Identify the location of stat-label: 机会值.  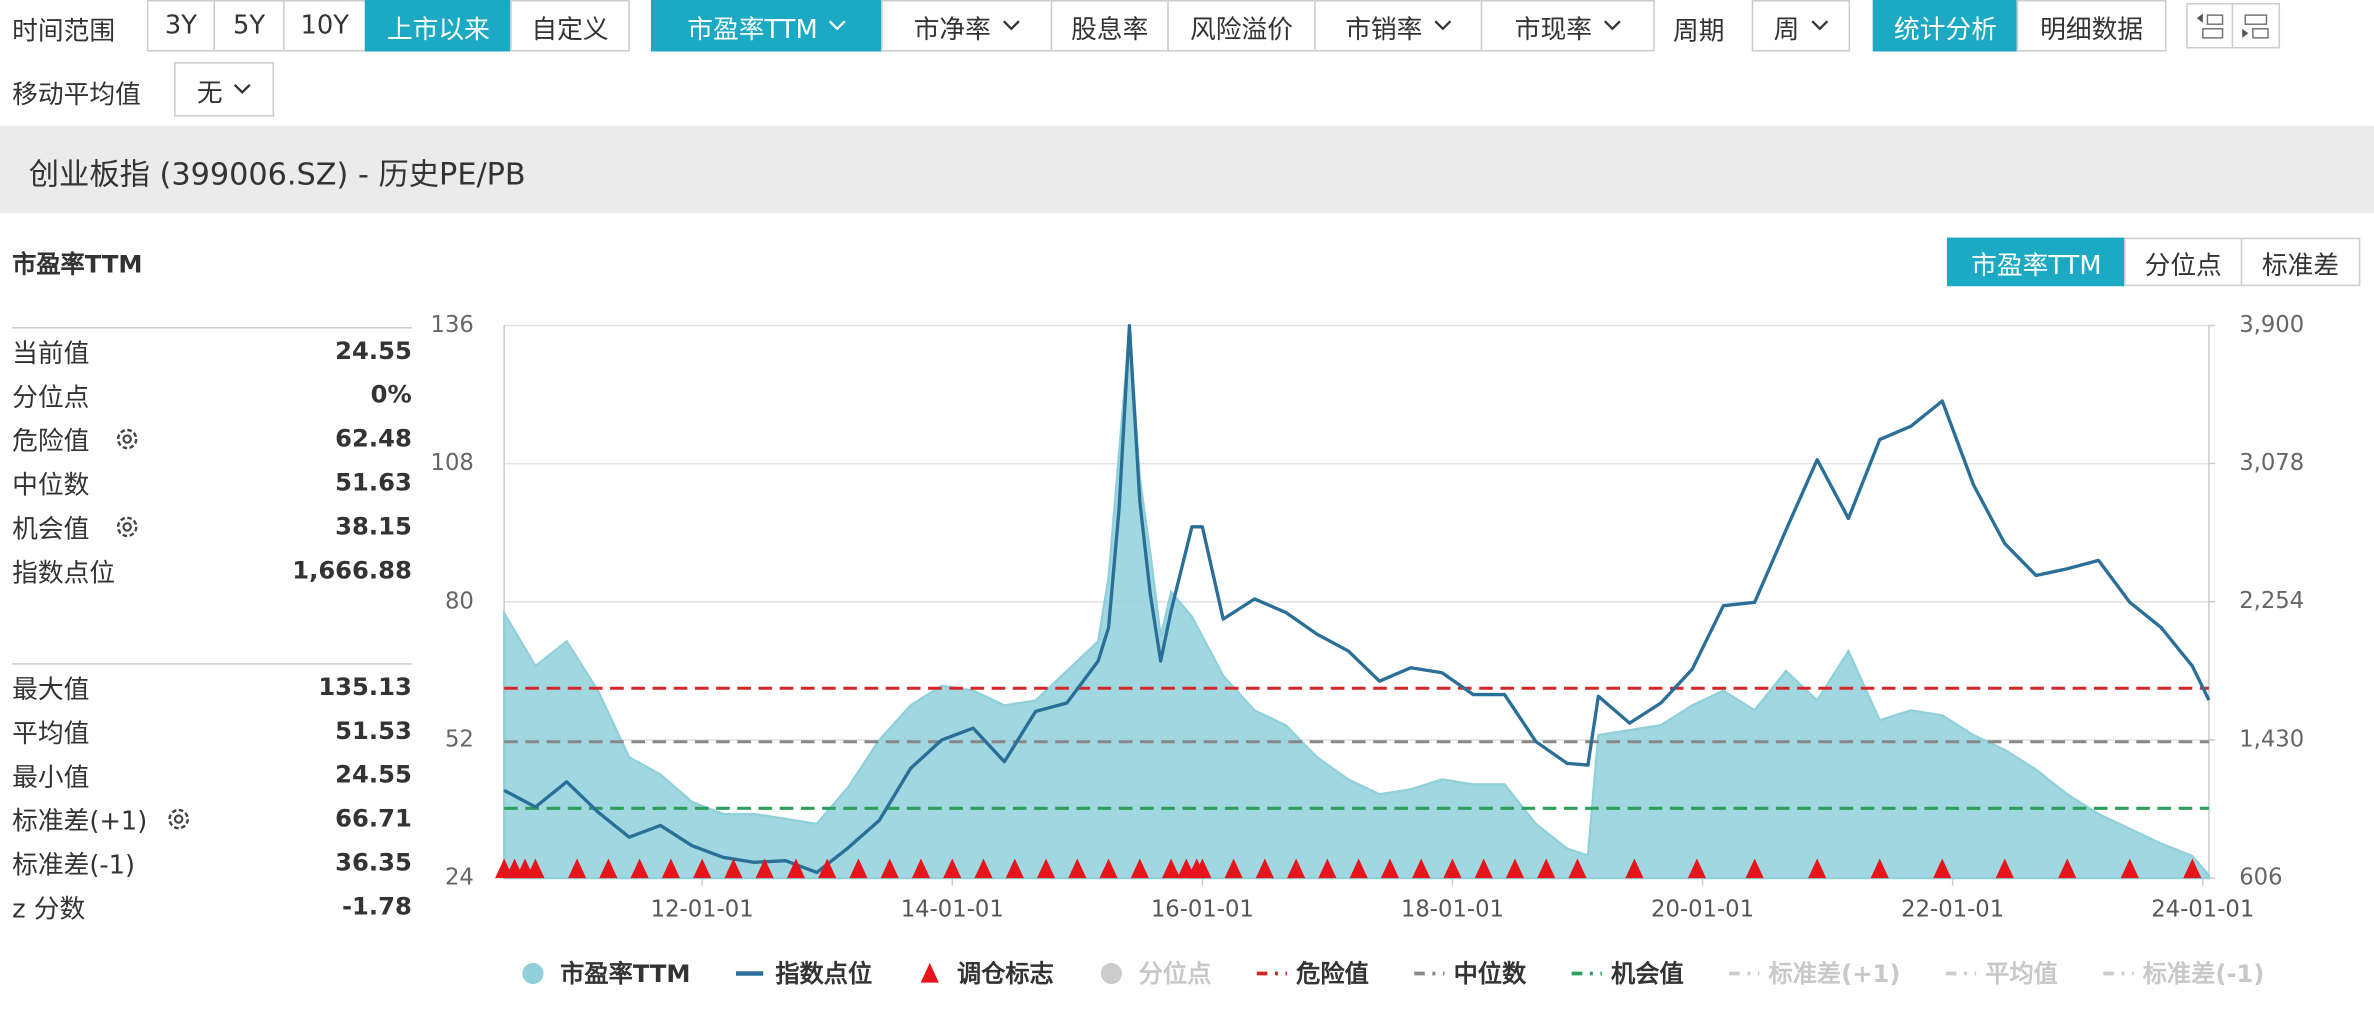
(51, 529).